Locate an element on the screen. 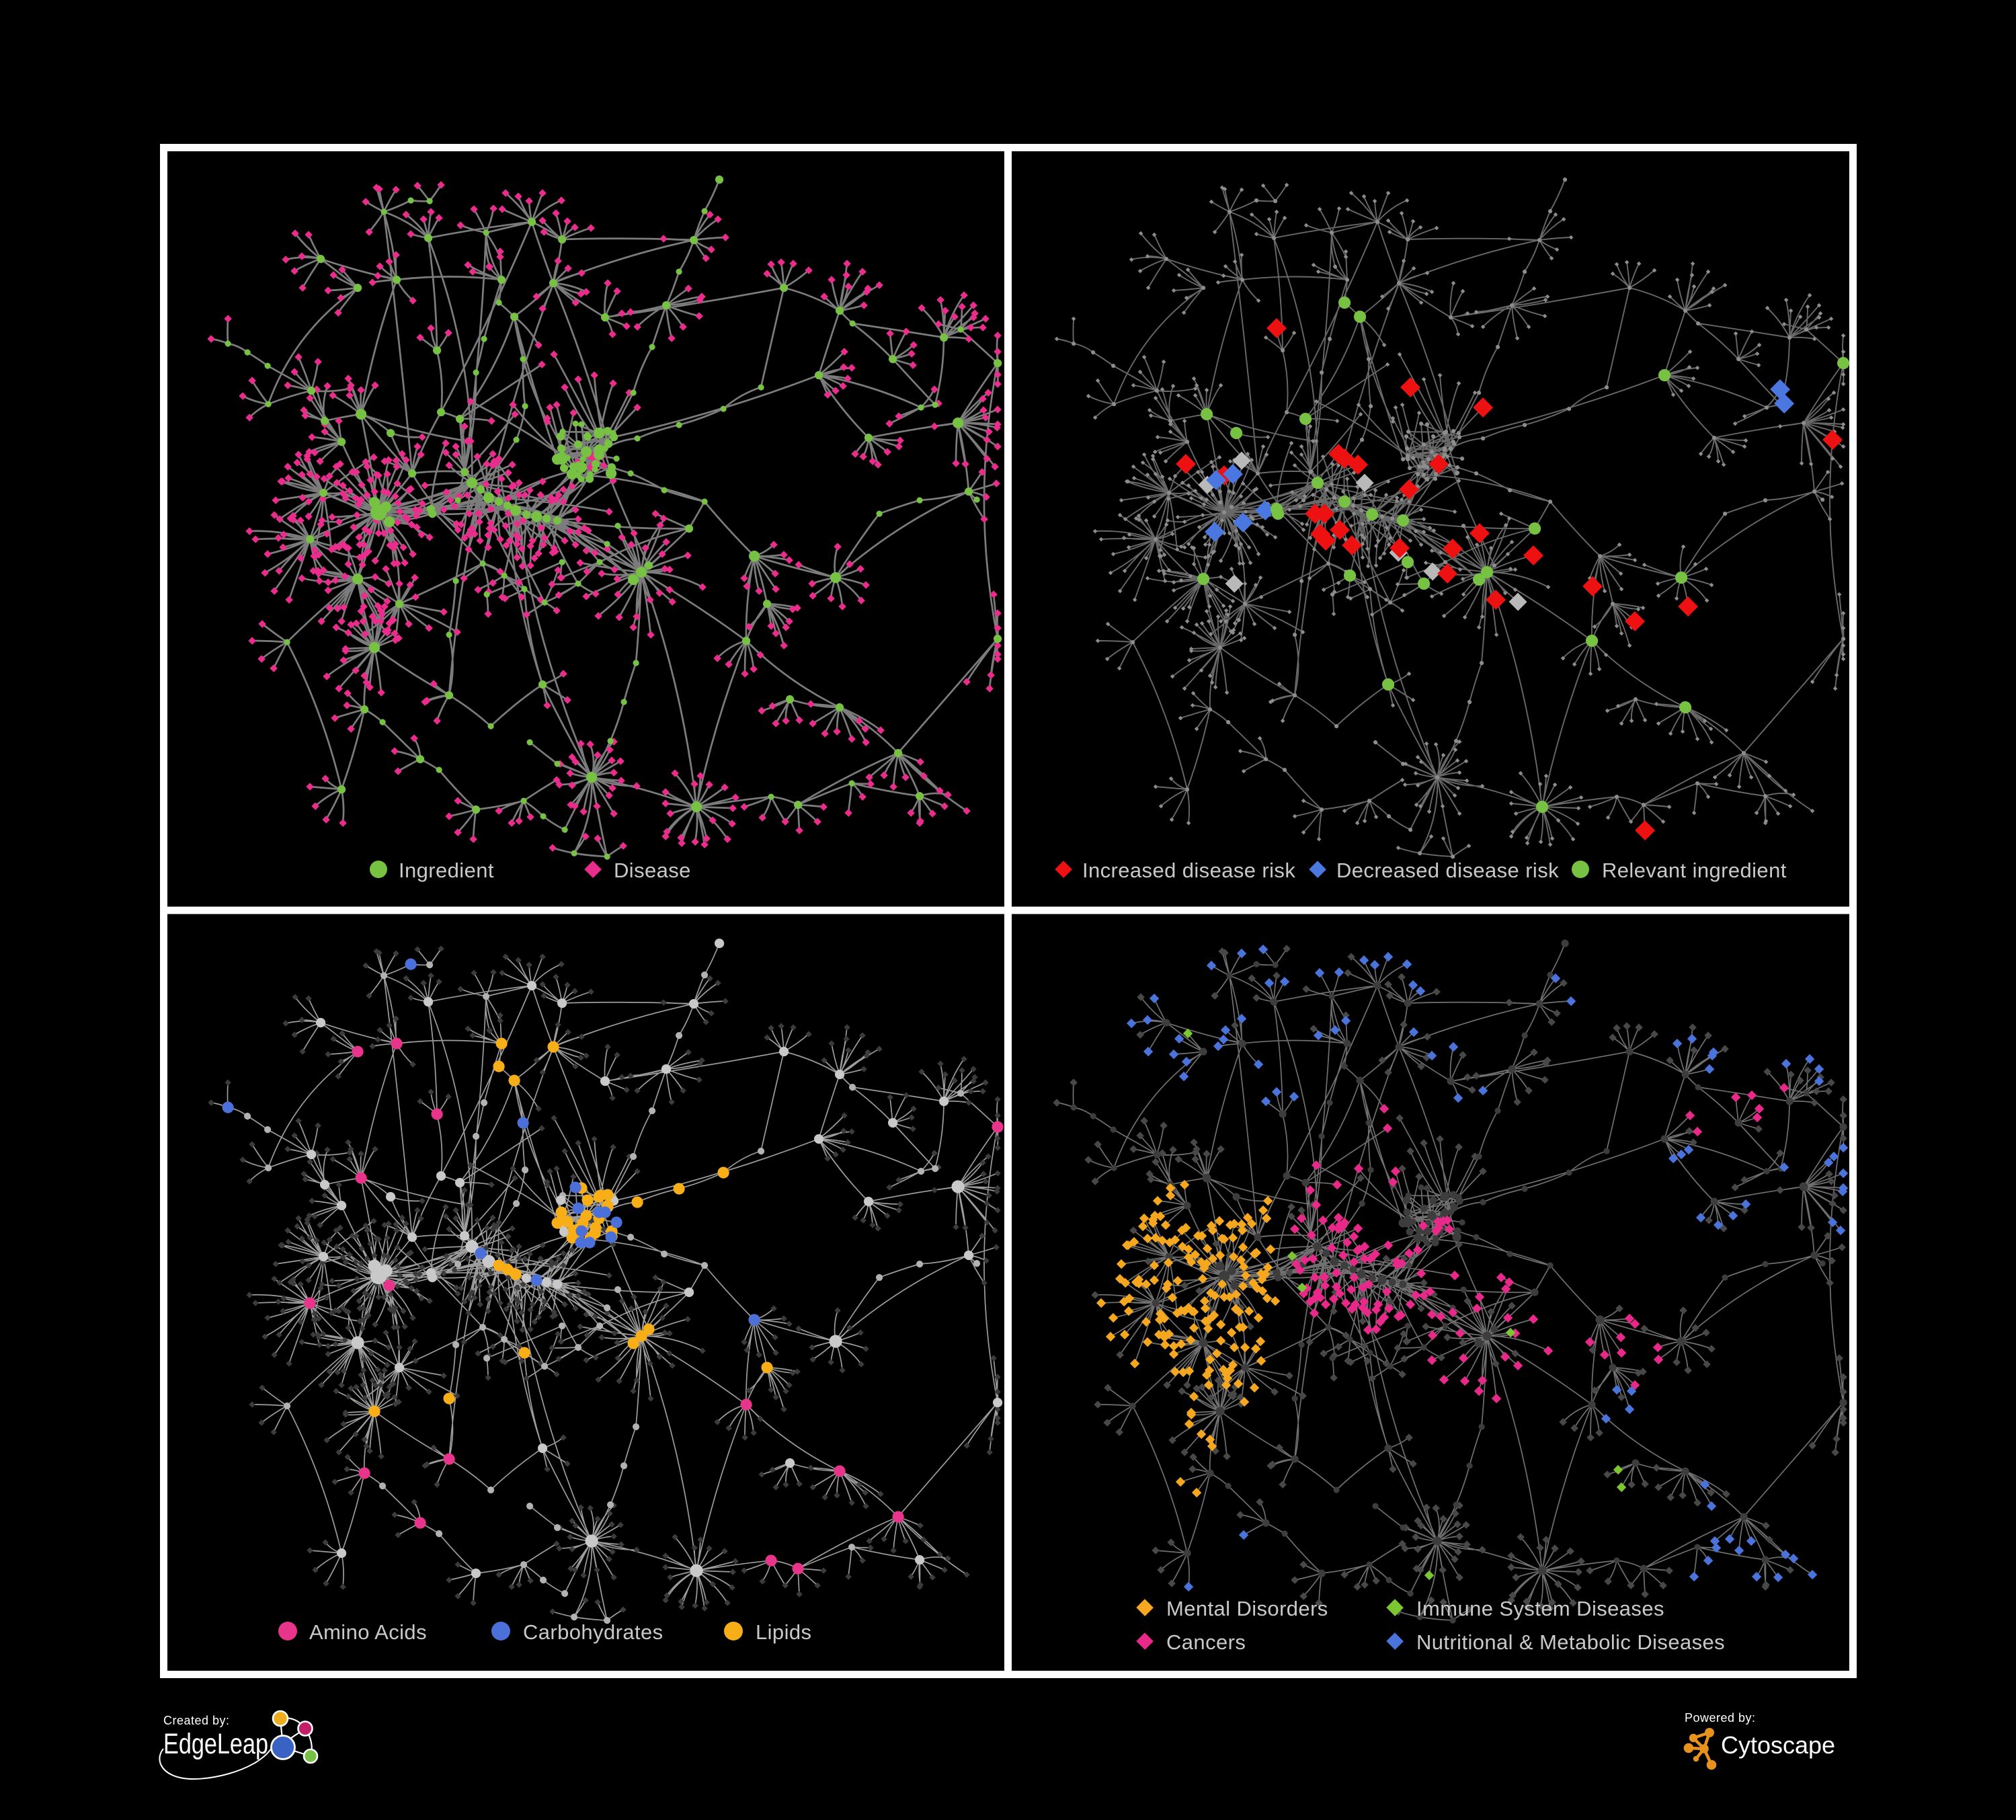 Image resolution: width=2016 pixels, height=1820 pixels. svg-text: Relevant ingredient is located at coordinates (1694, 870).